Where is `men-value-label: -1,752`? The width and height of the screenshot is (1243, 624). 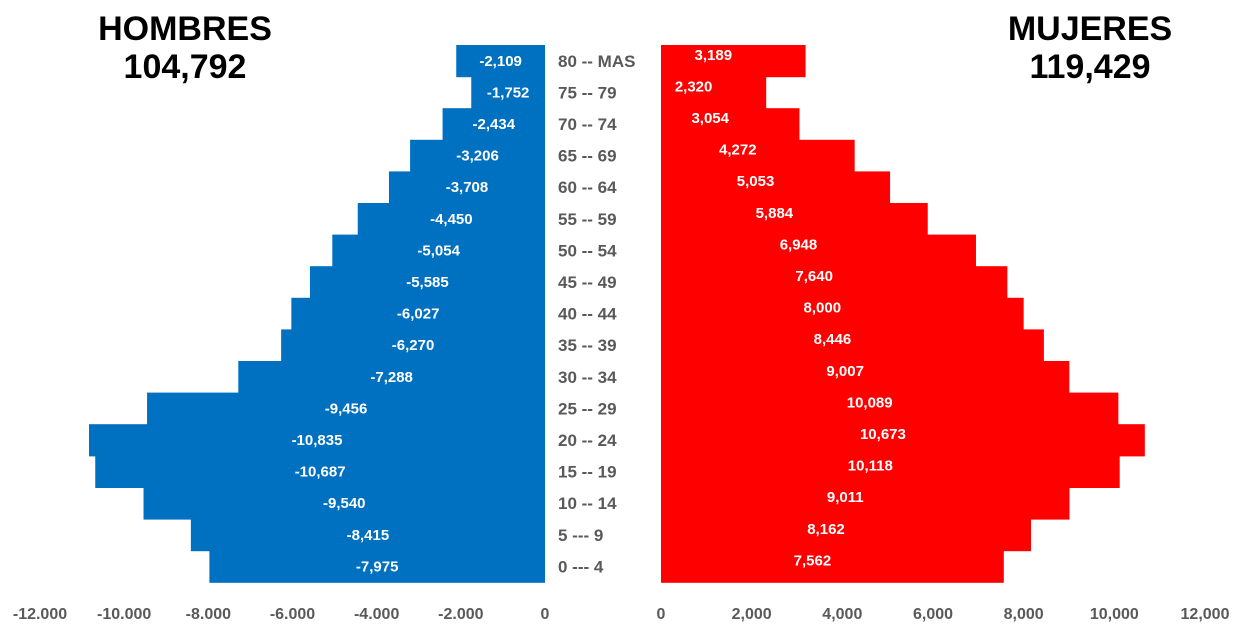
men-value-label: -1,752 is located at coordinates (508, 92).